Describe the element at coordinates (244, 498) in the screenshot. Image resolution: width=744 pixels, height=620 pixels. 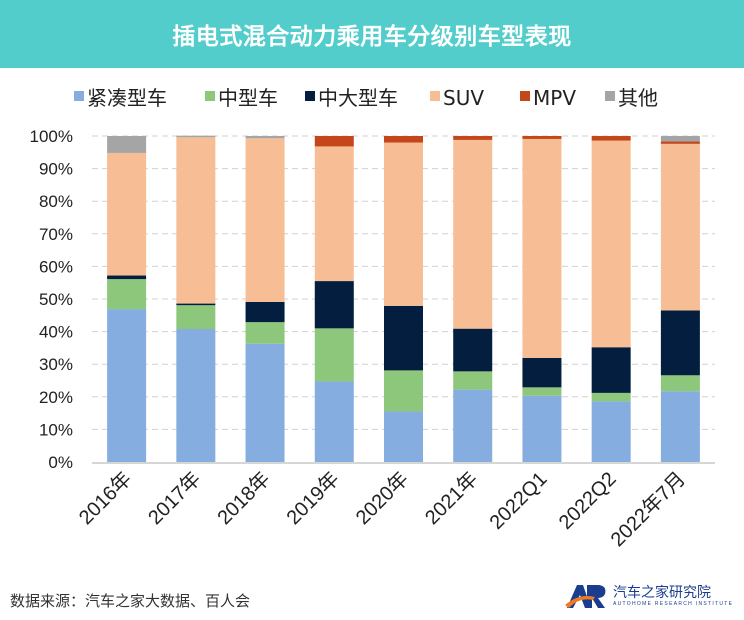
I see `x-tick-label: 2018年` at that location.